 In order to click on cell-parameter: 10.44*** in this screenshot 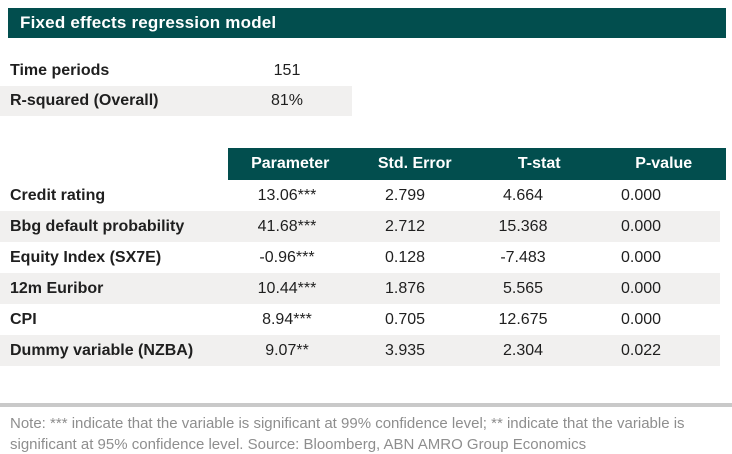, I will do `click(287, 288)`.